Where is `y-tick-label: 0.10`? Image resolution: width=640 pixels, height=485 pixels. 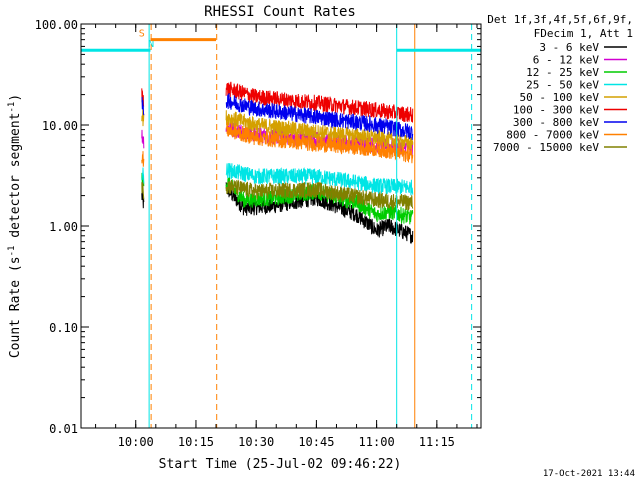
y-tick-label: 0.10 is located at coordinates (63, 328).